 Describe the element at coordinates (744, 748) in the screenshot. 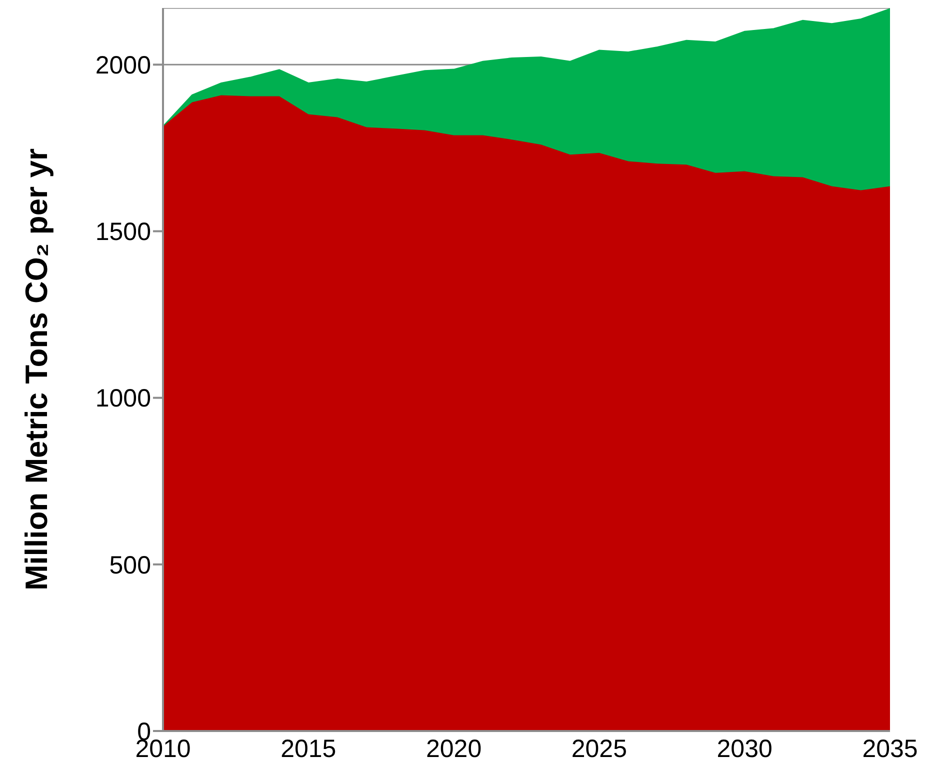

I see `x-tick-label: 2030` at that location.